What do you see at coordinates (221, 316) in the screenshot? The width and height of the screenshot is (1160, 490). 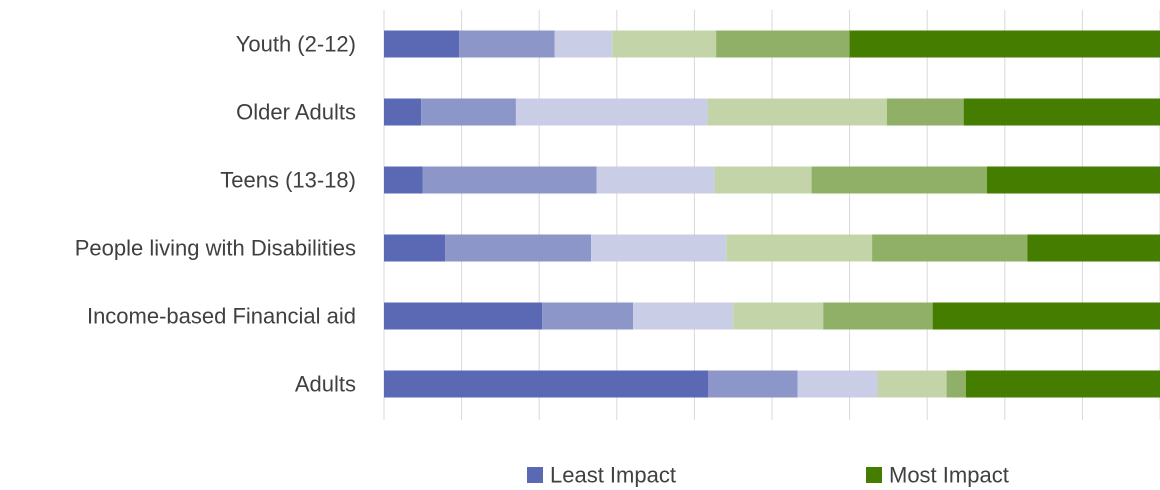 I see `category-label: Income-based Financial aid` at bounding box center [221, 316].